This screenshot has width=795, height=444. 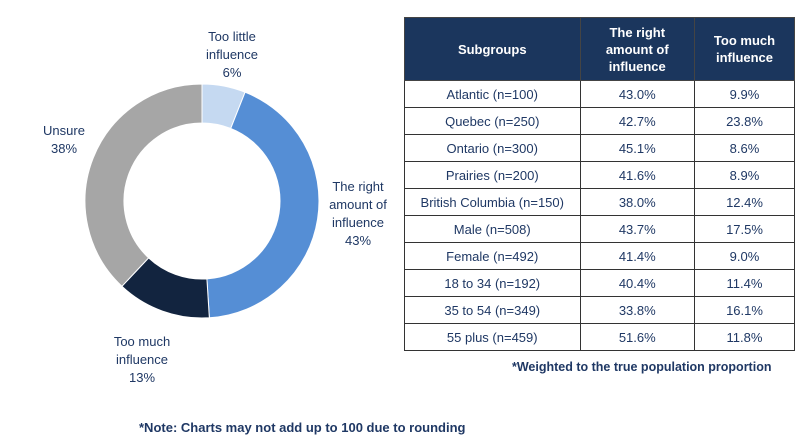 I want to click on table-row: Prairies (n=200) 41.6% 8.9%, so click(x=599, y=175).